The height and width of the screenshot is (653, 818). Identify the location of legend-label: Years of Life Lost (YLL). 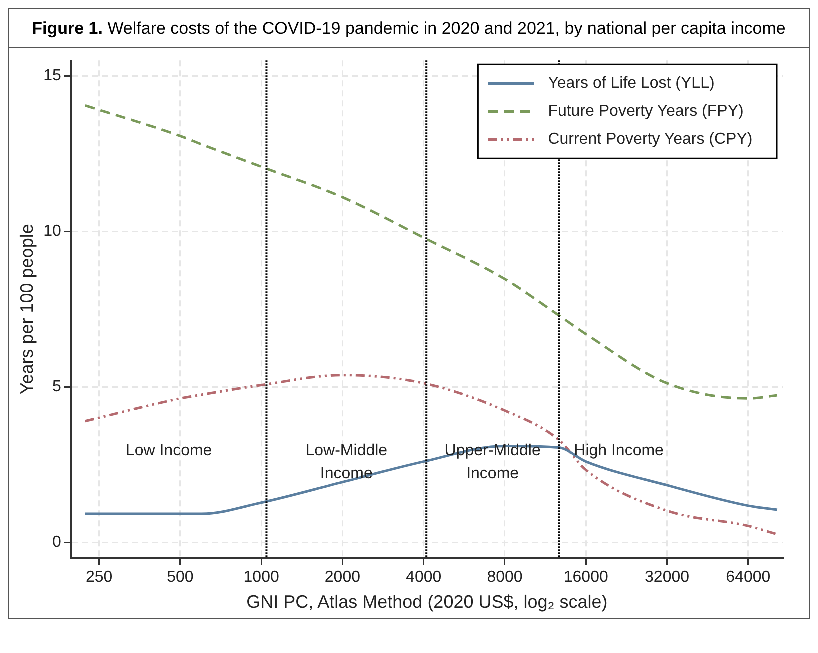
(631, 83).